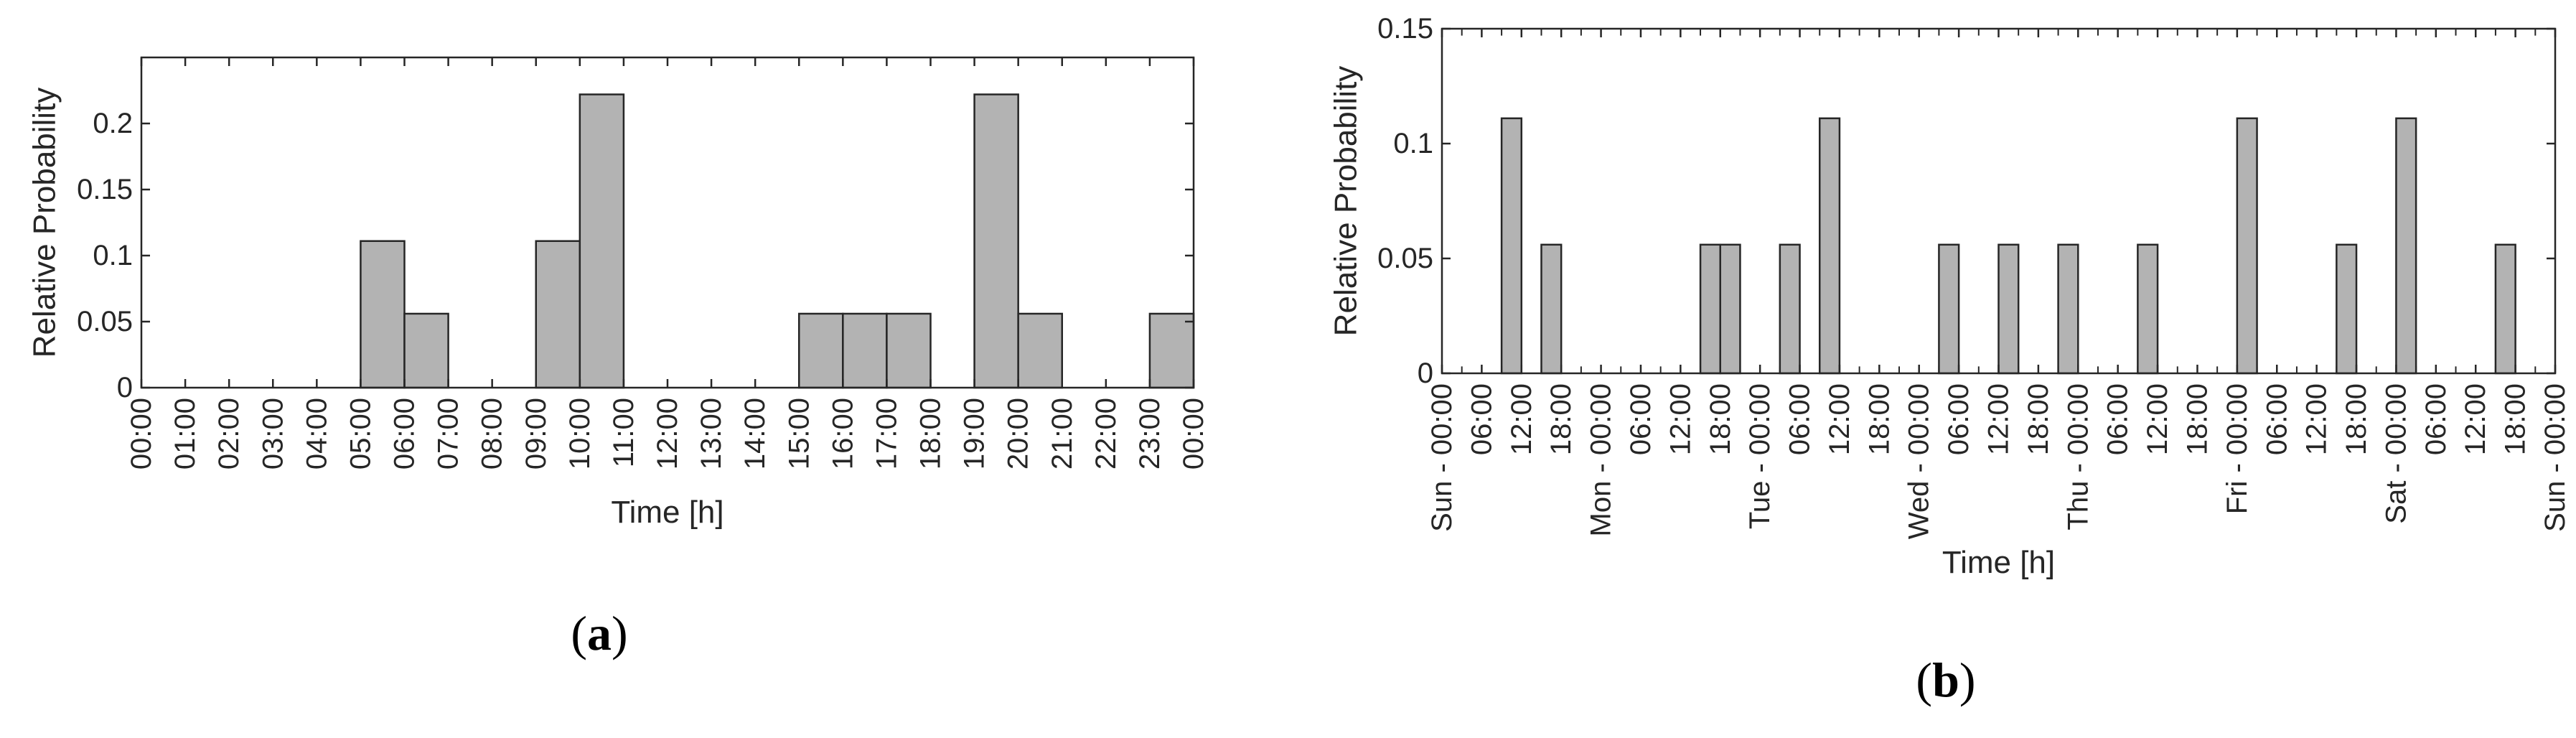 The width and height of the screenshot is (2576, 738). Describe the element at coordinates (842, 434) in the screenshot. I see `x-tick-label: 16:00` at that location.